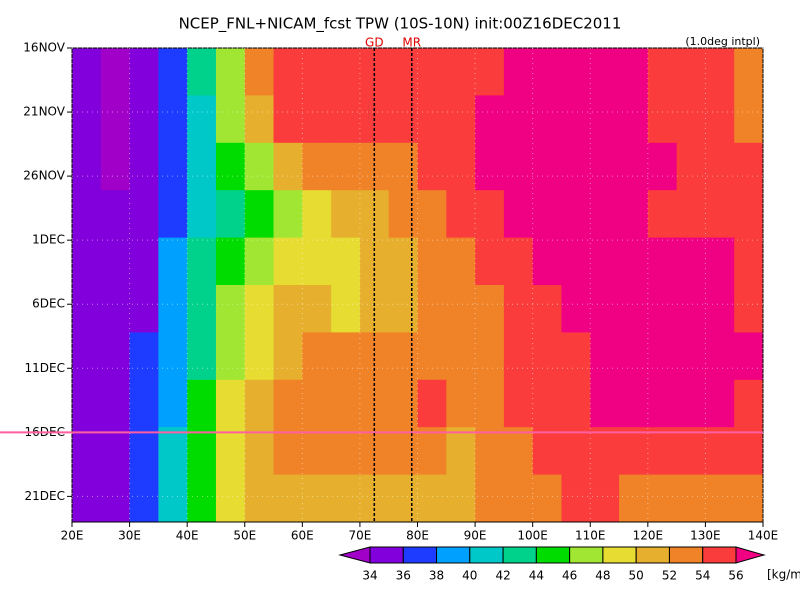 This screenshot has height=600, width=800. I want to click on x-tick-label: 40E, so click(187, 536).